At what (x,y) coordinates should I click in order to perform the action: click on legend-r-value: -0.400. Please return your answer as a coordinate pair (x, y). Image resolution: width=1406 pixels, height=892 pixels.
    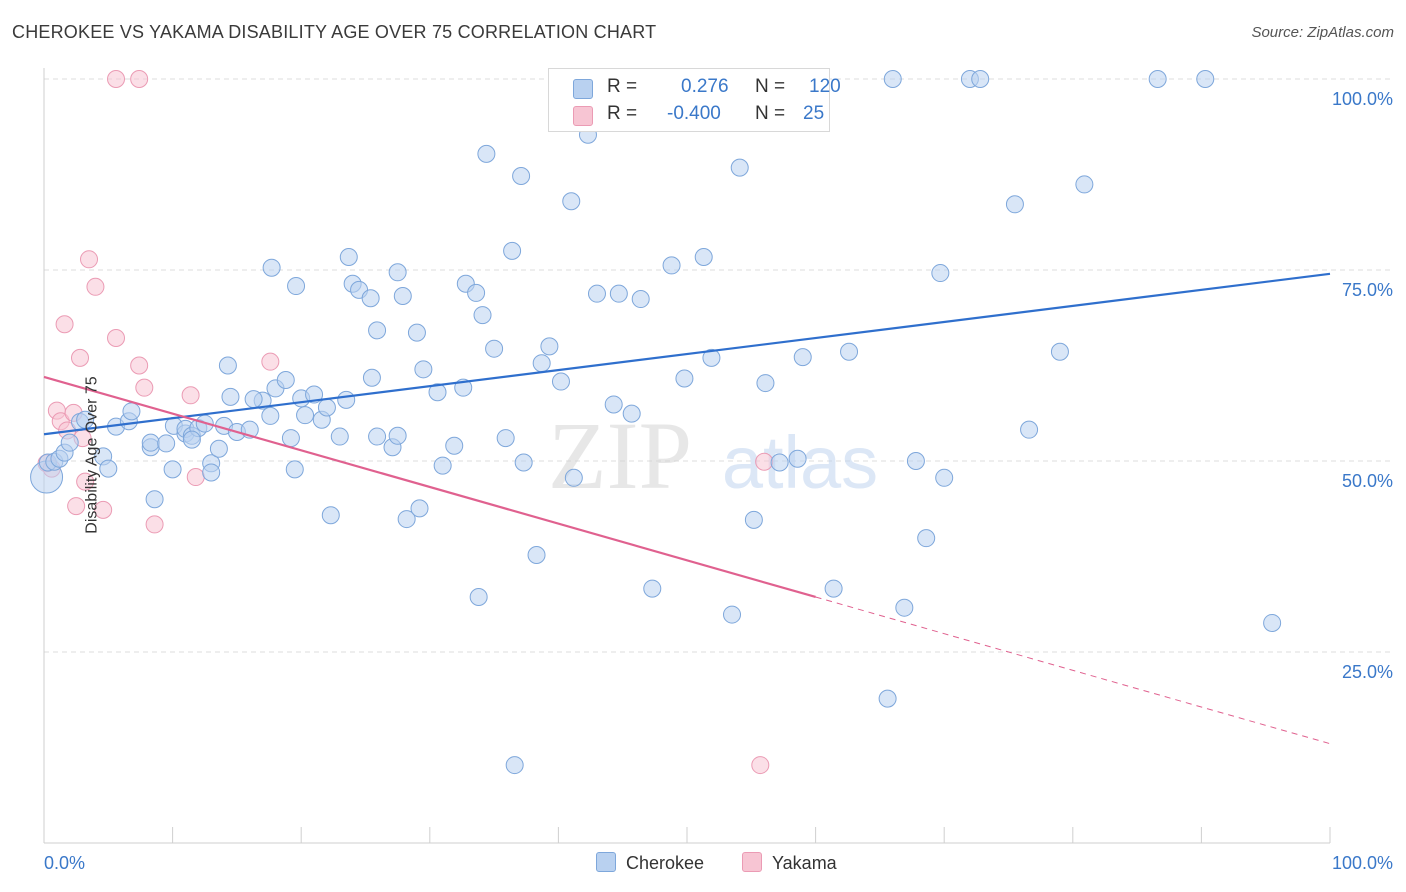
    Looking at the image, I should click on (694, 113).